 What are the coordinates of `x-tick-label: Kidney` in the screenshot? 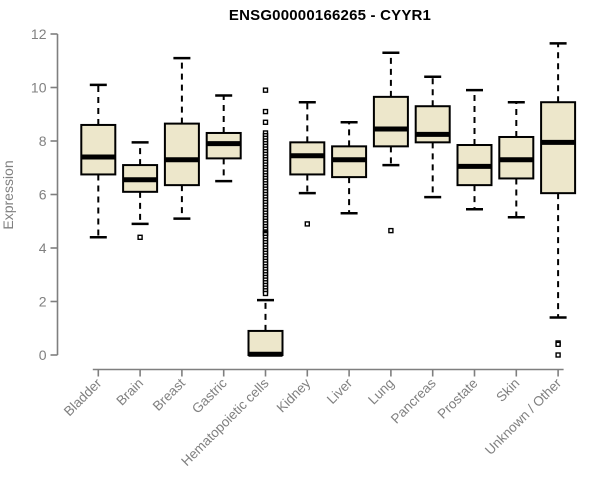 It's located at (294, 395).